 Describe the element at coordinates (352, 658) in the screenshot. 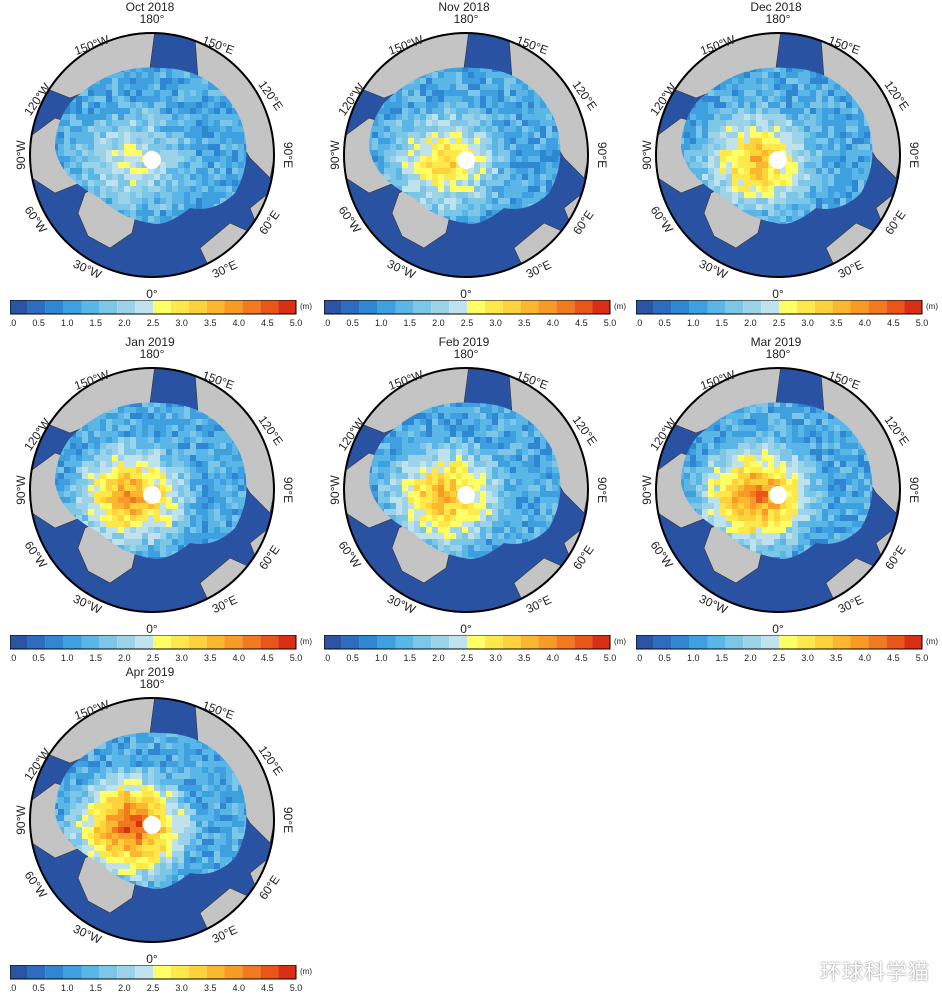

I see `colorbar-tick-label: 0.5` at that location.